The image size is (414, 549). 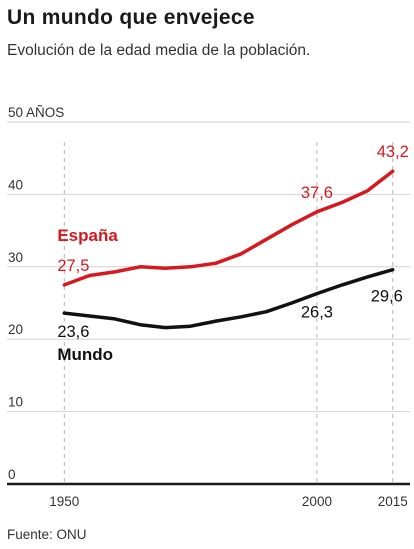 I want to click on data-label-espana-2000: 37,6, so click(x=317, y=193).